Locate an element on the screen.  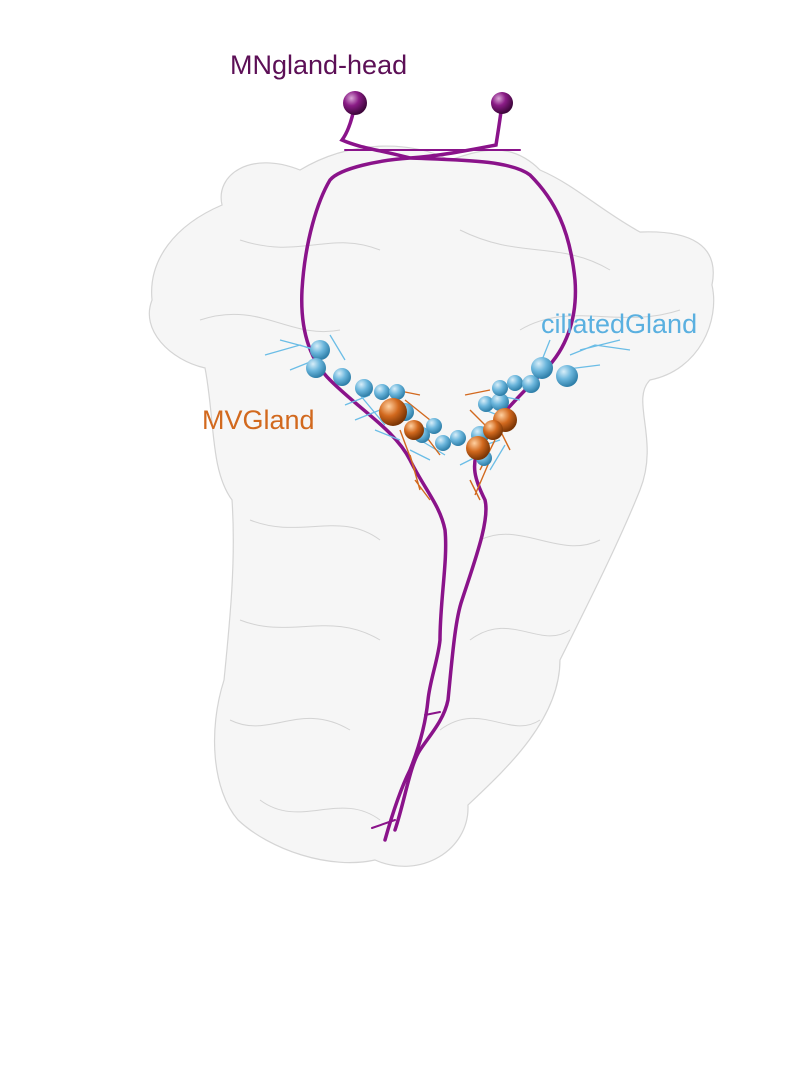
mngland-soma-right is located at coordinates (502, 103).